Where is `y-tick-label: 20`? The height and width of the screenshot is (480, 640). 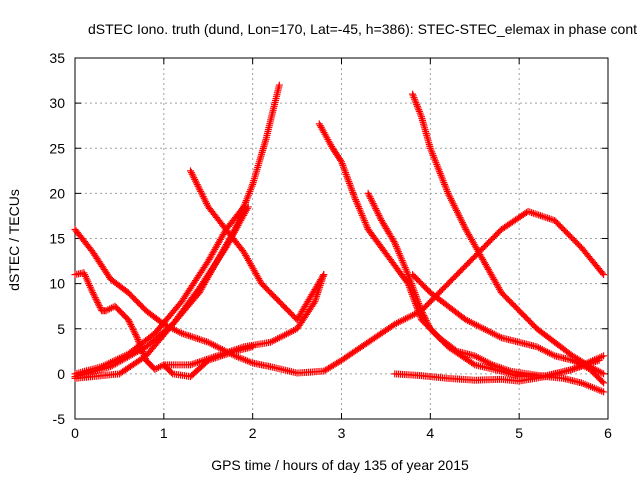 y-tick-label: 20 is located at coordinates (57, 193).